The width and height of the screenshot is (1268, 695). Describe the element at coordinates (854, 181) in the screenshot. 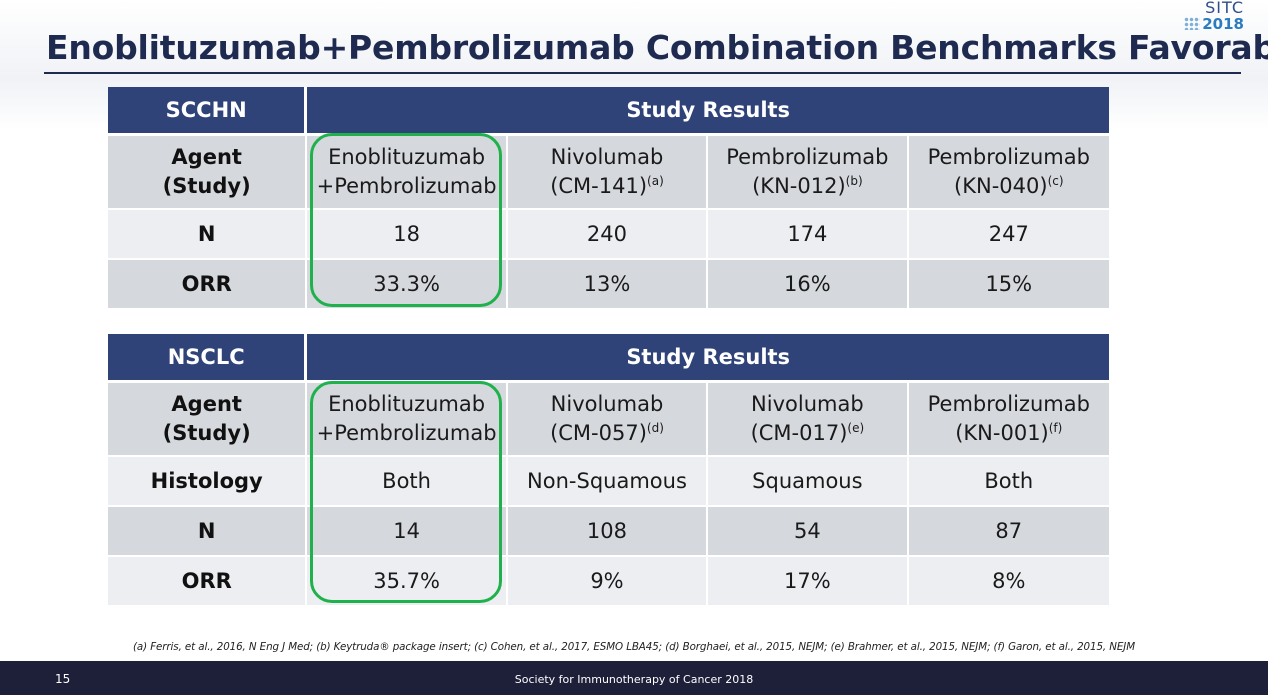

I see `reference-marker: (b)` at that location.